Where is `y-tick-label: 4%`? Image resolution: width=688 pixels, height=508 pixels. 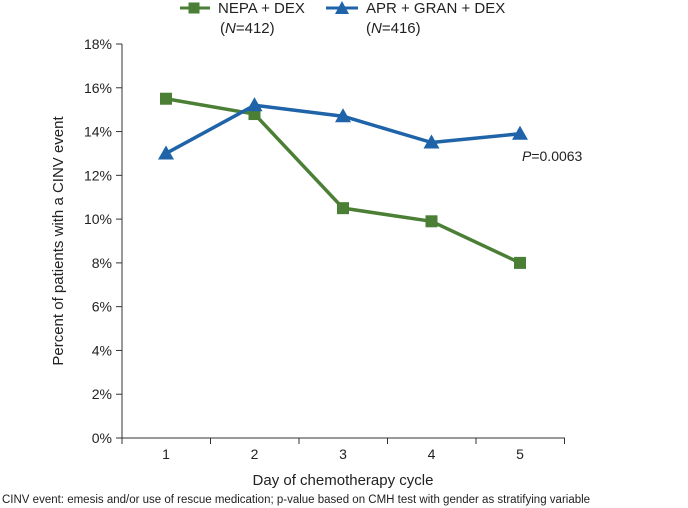 y-tick-label: 4% is located at coordinates (102, 350).